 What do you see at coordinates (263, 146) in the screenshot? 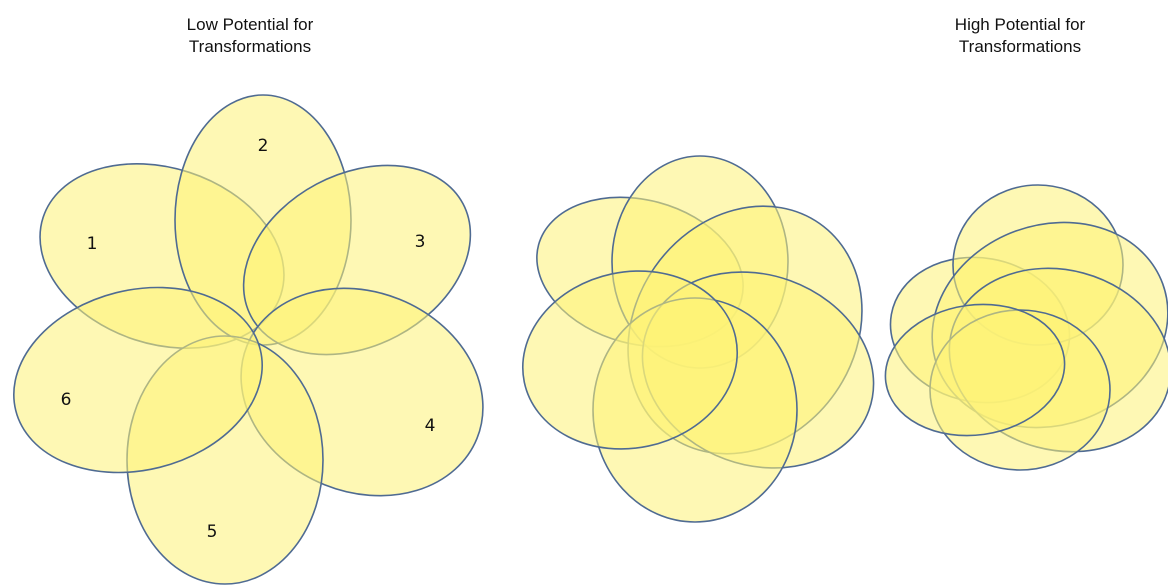
I see `petal-label-2: 2` at bounding box center [263, 146].